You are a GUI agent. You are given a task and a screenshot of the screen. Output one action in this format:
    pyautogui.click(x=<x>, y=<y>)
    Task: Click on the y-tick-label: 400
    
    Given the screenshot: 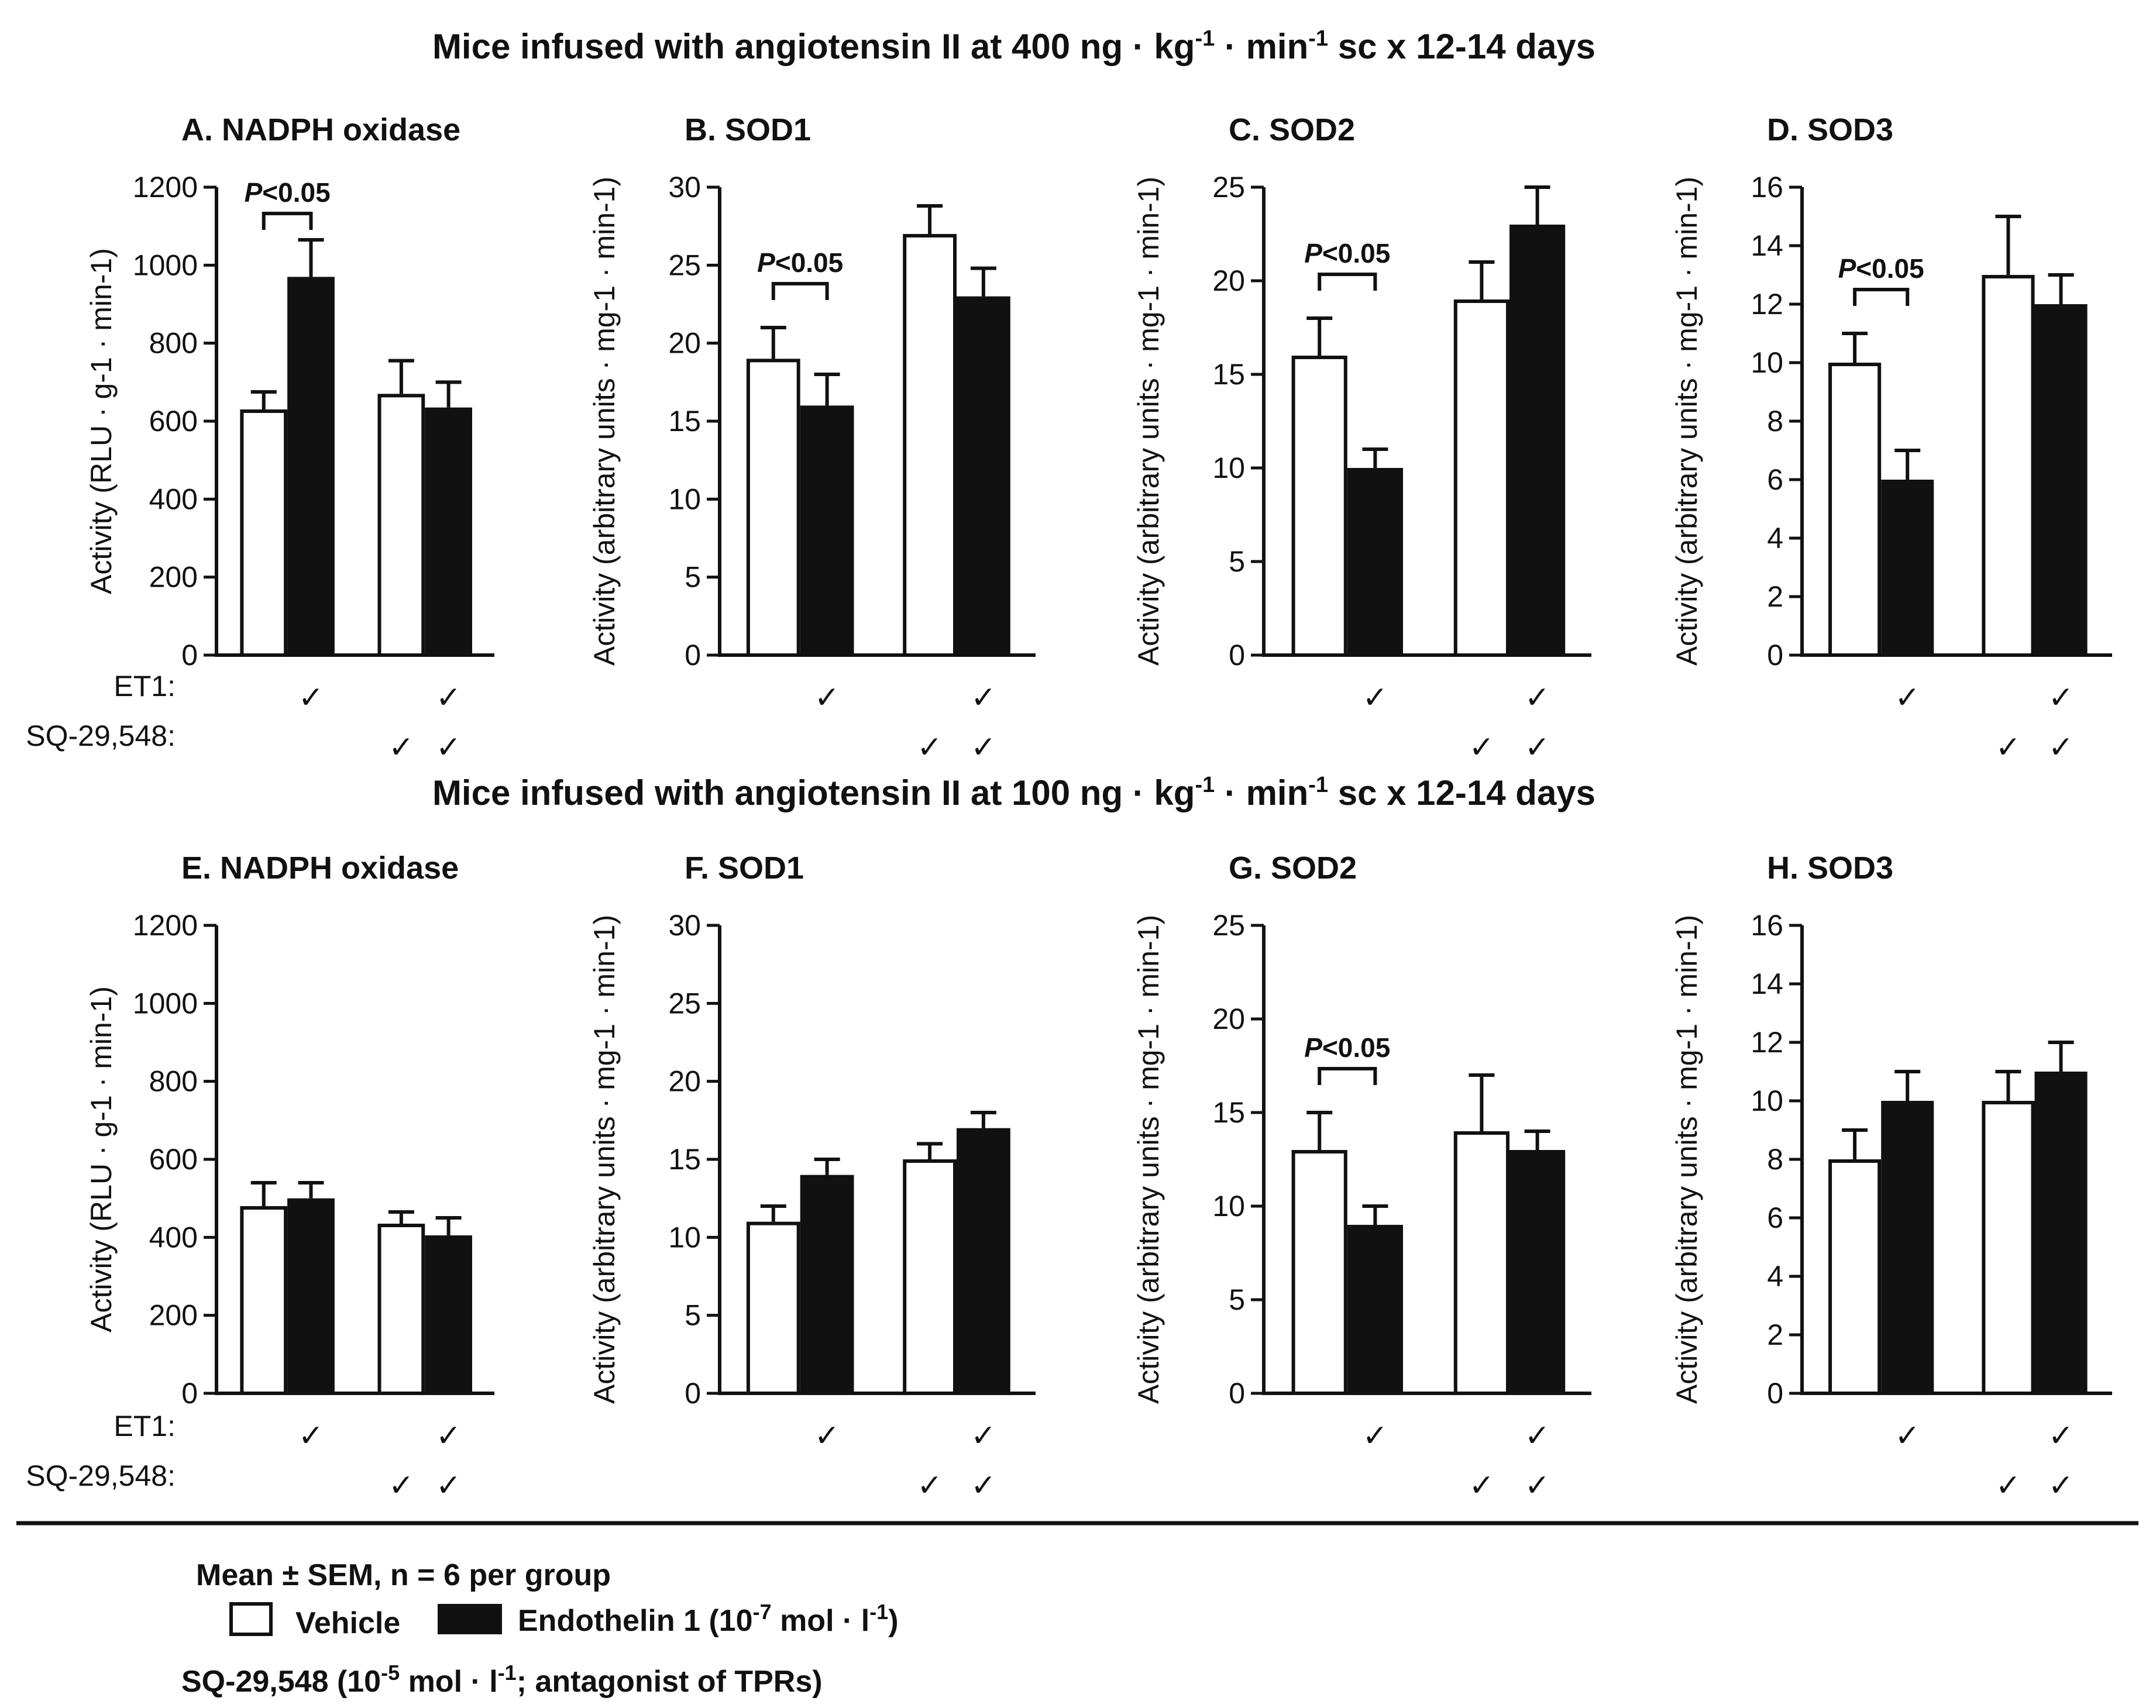 What is the action you would take?
    pyautogui.click(x=174, y=499)
    